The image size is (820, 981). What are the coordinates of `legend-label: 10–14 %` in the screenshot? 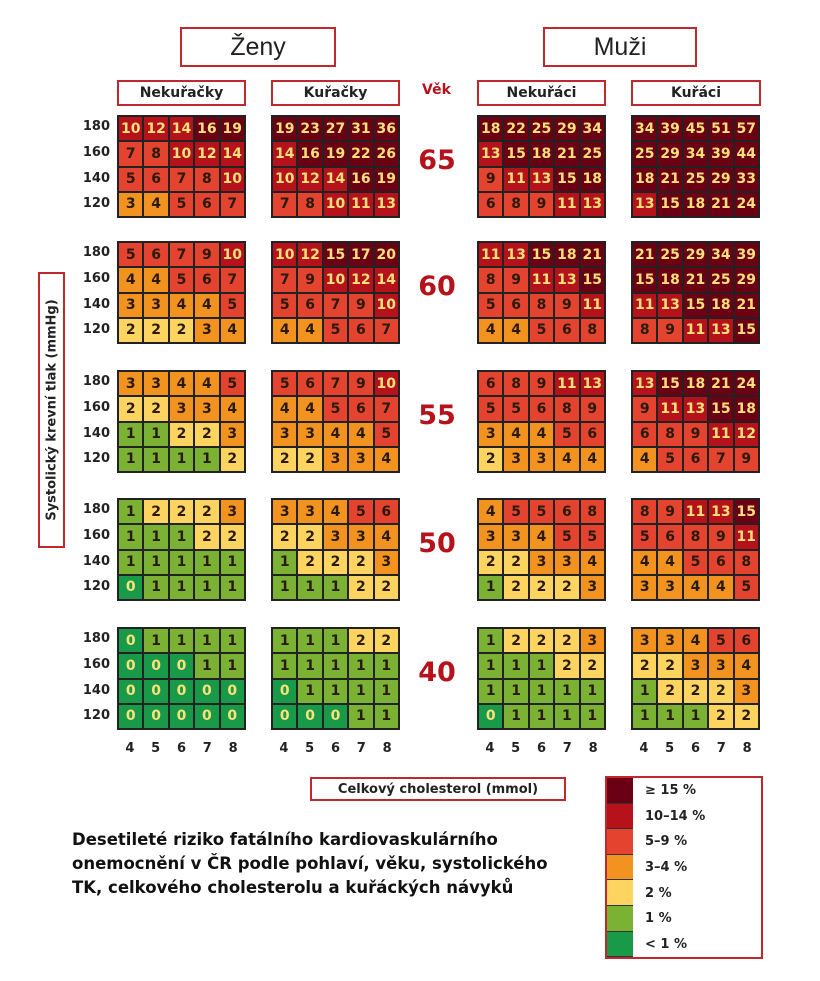 It's located at (675, 816).